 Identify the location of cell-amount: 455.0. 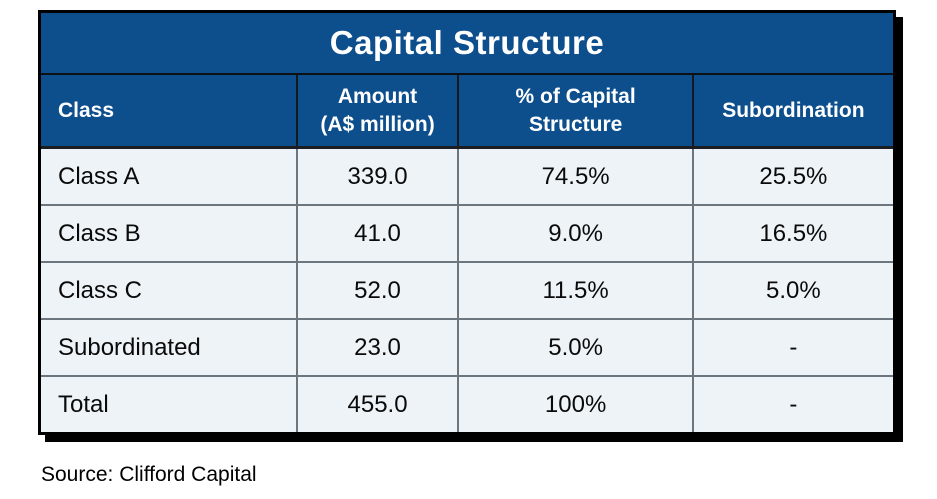
(377, 403).